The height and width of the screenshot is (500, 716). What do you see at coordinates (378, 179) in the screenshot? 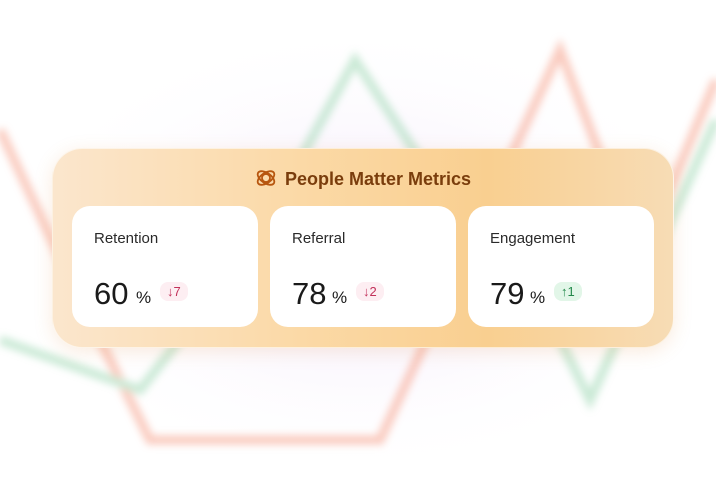
I see `panel-title: People Matter Metrics` at bounding box center [378, 179].